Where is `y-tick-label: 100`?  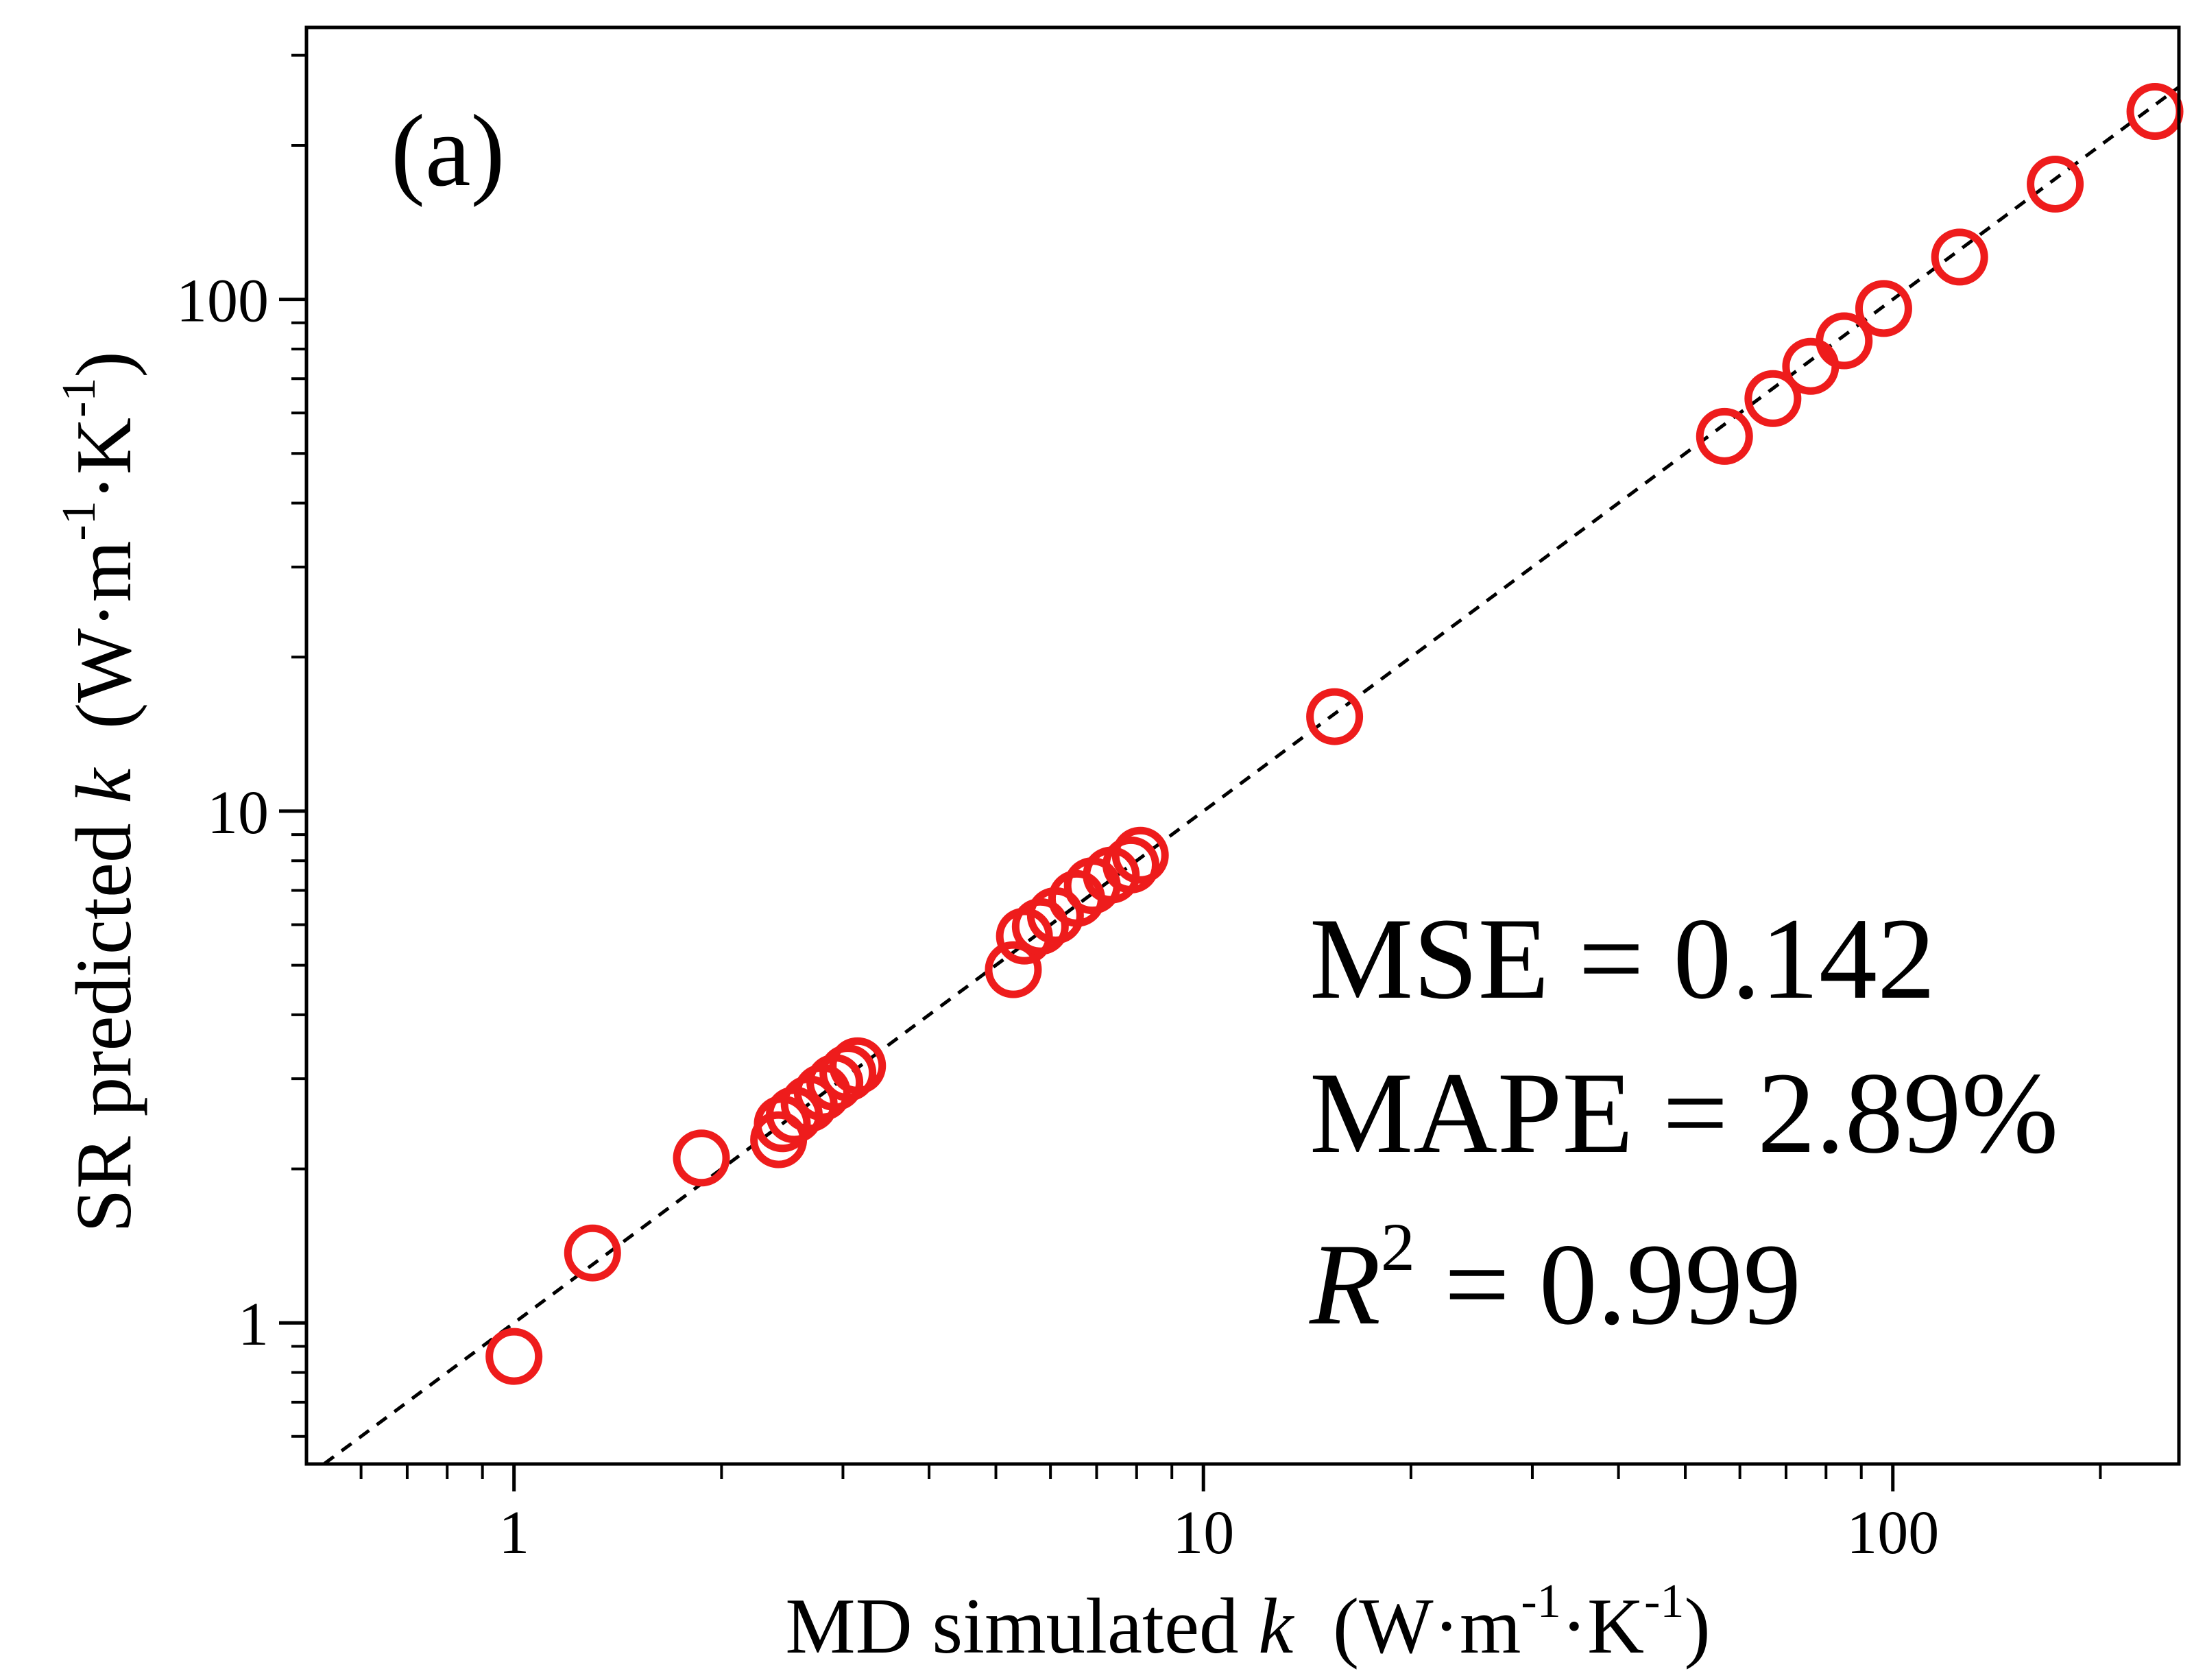 y-tick-label: 100 is located at coordinates (222, 301).